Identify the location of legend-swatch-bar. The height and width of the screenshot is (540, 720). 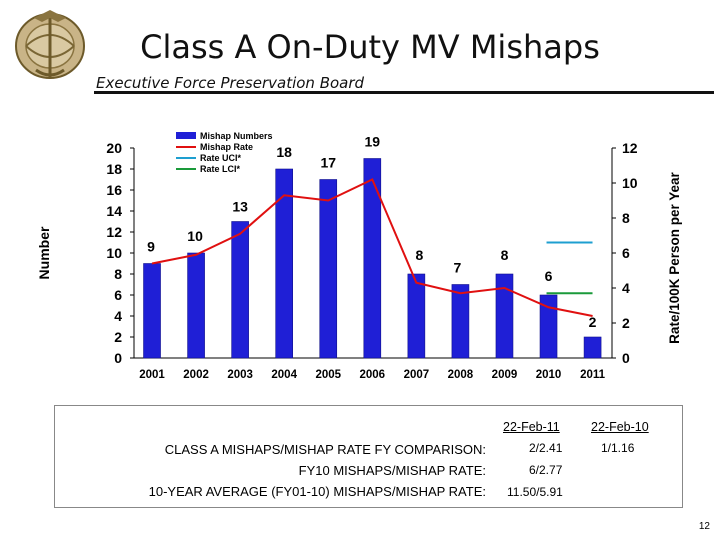
(186, 135).